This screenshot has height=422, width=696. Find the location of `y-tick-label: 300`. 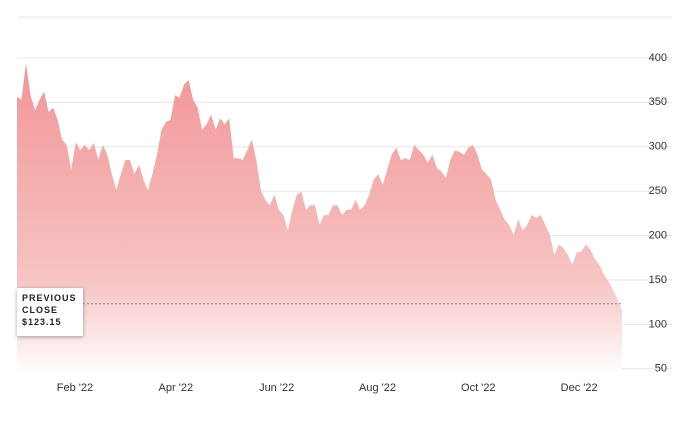

y-tick-label: 300 is located at coordinates (658, 147).